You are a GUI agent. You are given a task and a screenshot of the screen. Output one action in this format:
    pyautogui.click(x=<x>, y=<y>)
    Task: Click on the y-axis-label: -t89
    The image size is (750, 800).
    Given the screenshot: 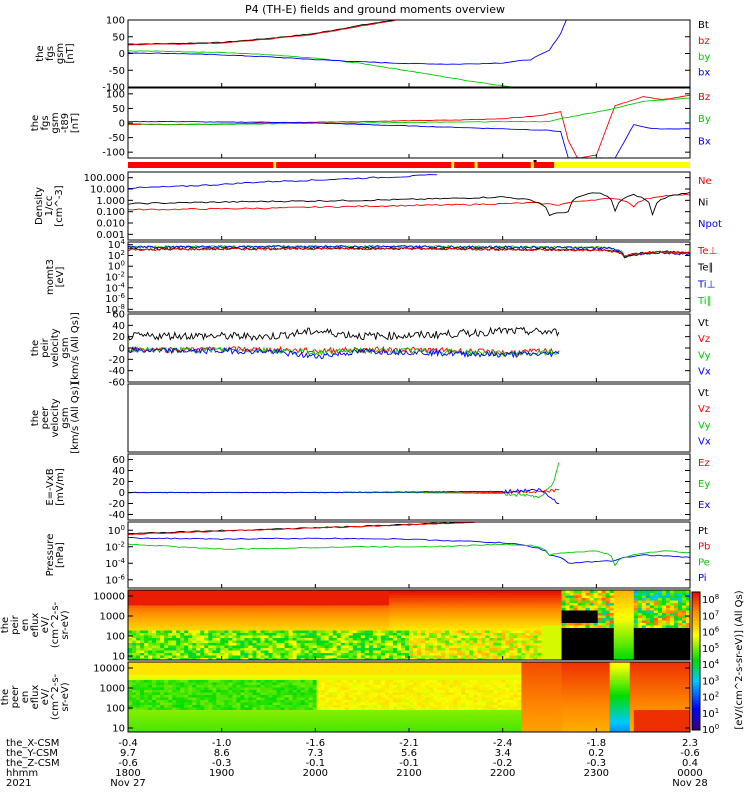 What is the action you would take?
    pyautogui.click(x=65, y=123)
    